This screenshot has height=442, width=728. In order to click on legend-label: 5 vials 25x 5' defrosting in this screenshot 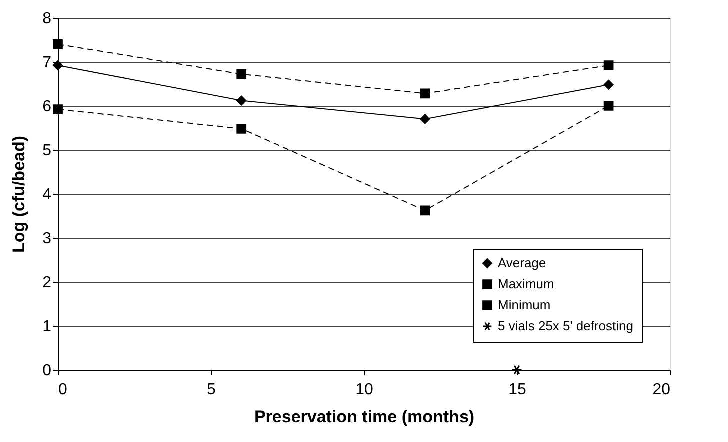, I will do `click(566, 326)`.